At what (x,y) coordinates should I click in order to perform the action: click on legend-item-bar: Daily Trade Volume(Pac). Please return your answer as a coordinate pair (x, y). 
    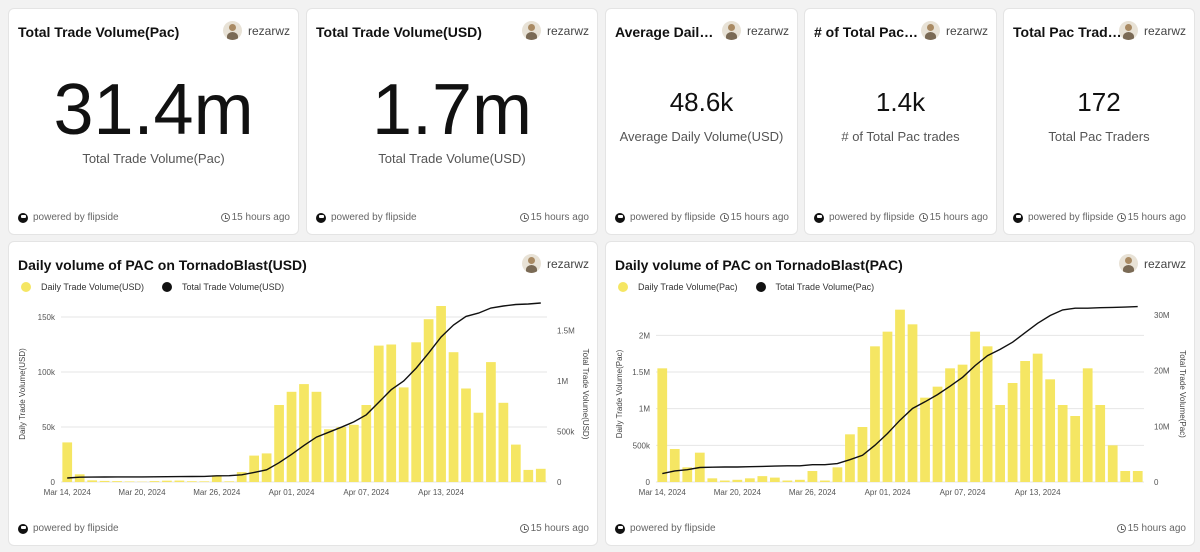
    Looking at the image, I should click on (678, 287).